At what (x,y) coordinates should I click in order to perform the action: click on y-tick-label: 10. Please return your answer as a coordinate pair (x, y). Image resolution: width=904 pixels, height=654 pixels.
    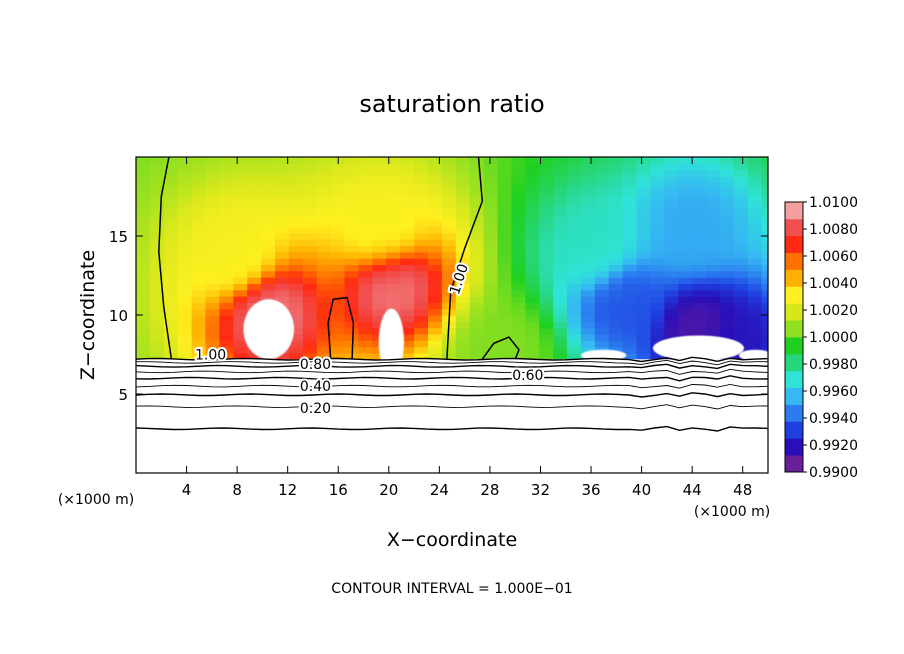
    Looking at the image, I should click on (118, 316).